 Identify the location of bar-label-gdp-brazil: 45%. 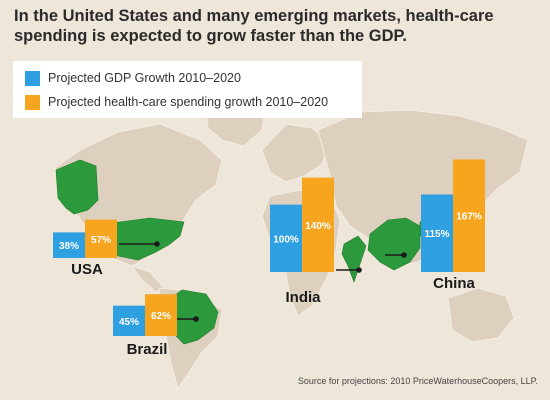
(129, 322).